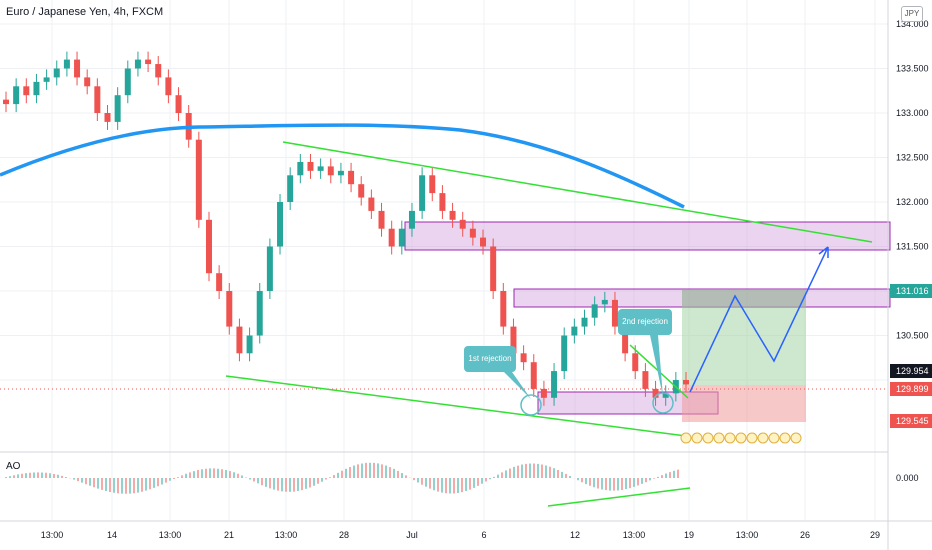 The height and width of the screenshot is (550, 932). I want to click on ao-tick-label: 0.000, so click(907, 478).